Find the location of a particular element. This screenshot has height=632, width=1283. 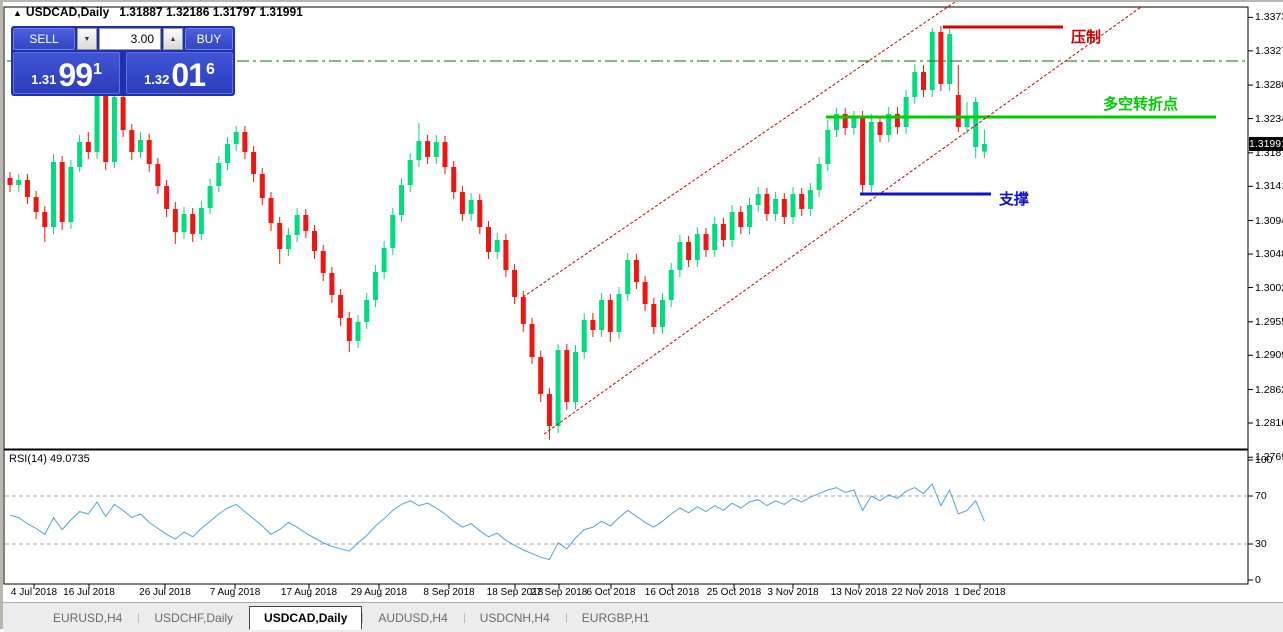

date-tick-label: 27 Sep 2018 is located at coordinates (559, 592).